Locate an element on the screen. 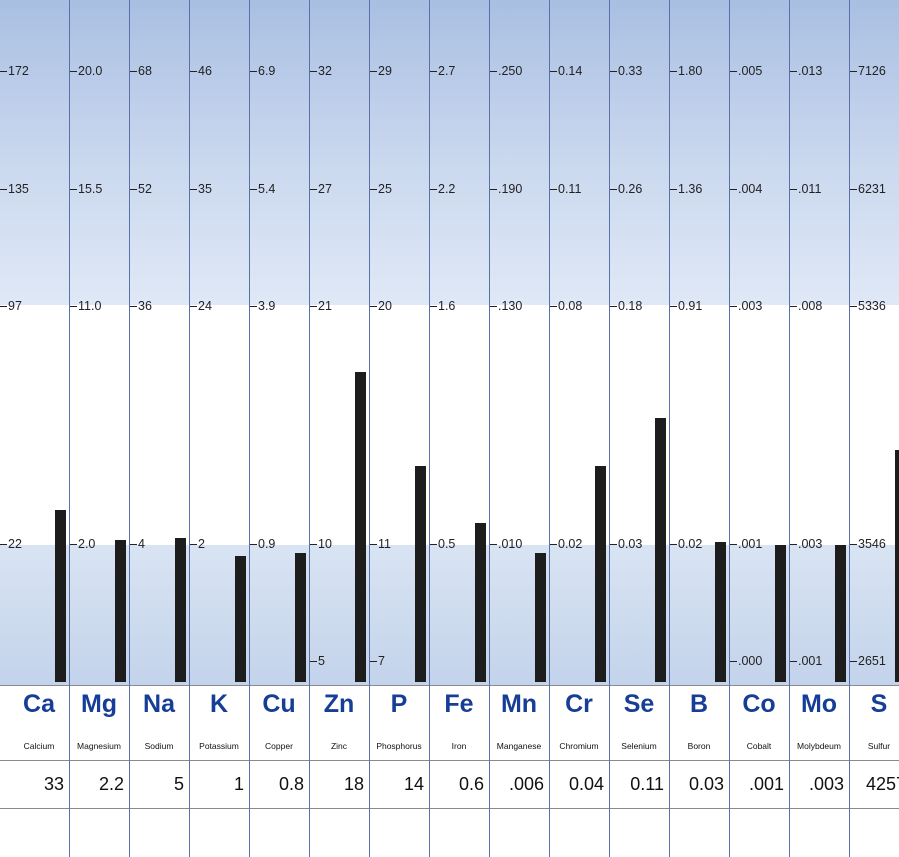  element-name: Zinc is located at coordinates (339, 746).